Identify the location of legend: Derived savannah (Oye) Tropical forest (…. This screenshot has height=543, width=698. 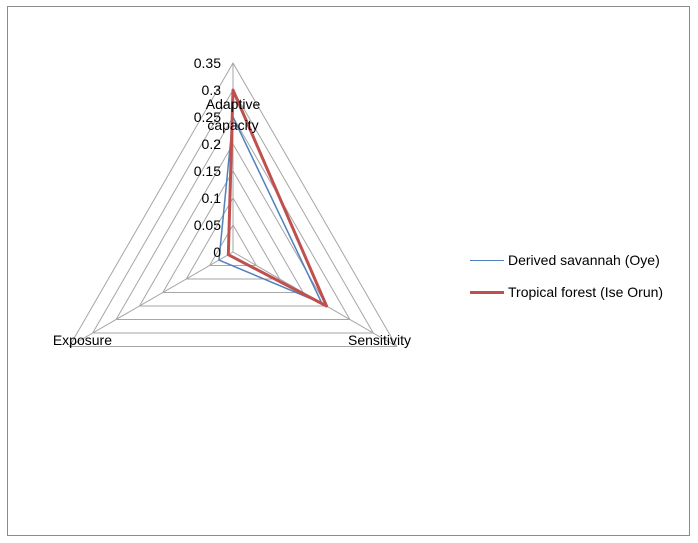
(566, 283).